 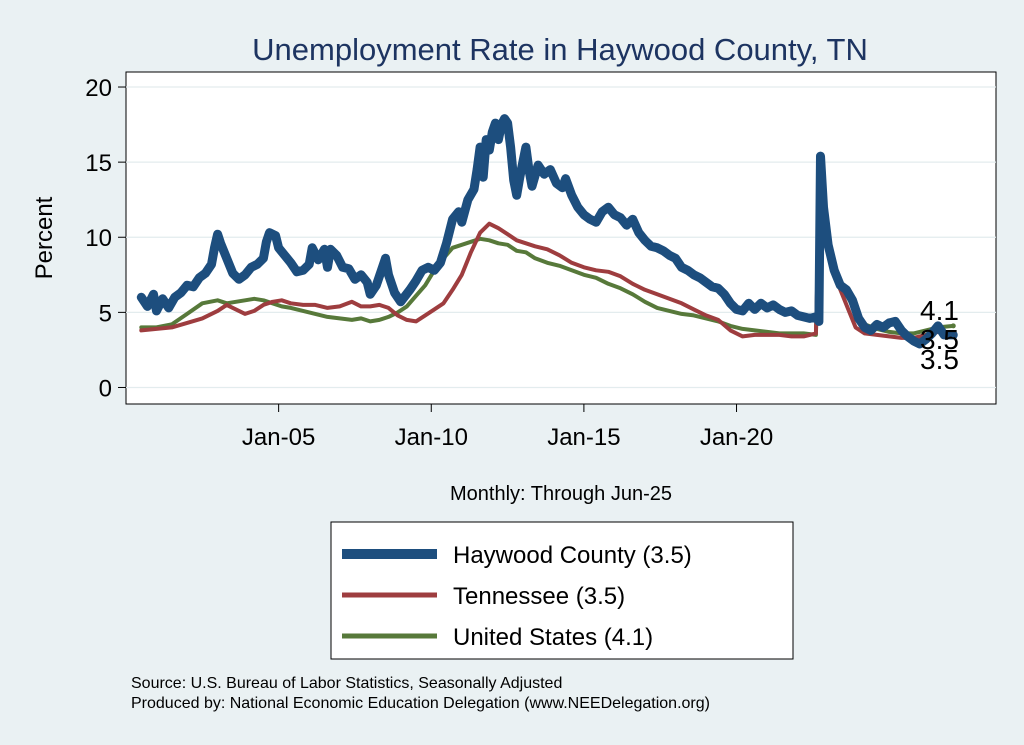 I want to click on x-axis: Jan-05 Jan-10 Jan-15 Jan-20, so click(x=507, y=427).